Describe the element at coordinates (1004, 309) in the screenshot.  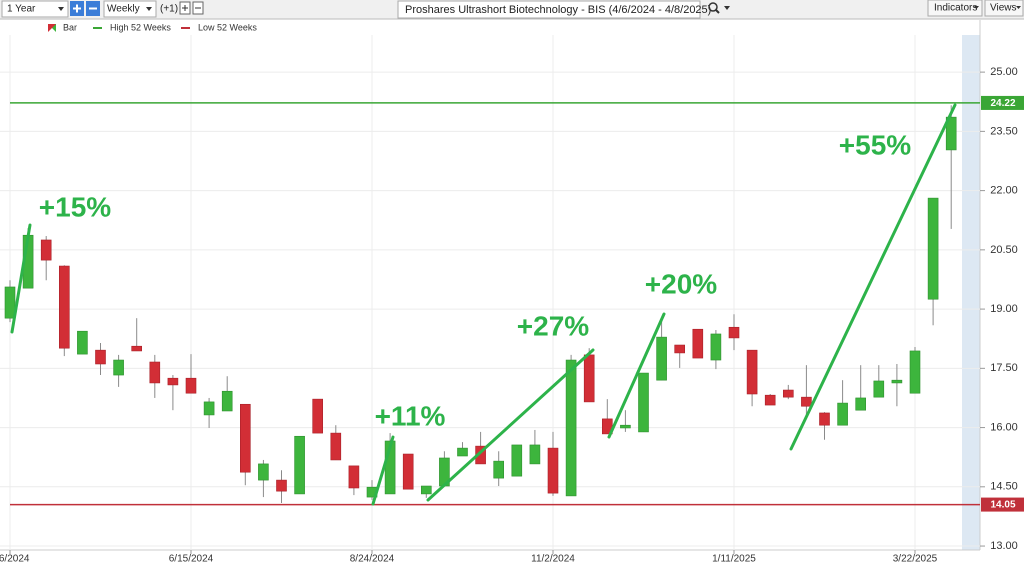
I see `y-tick-label: 19.00` at that location.